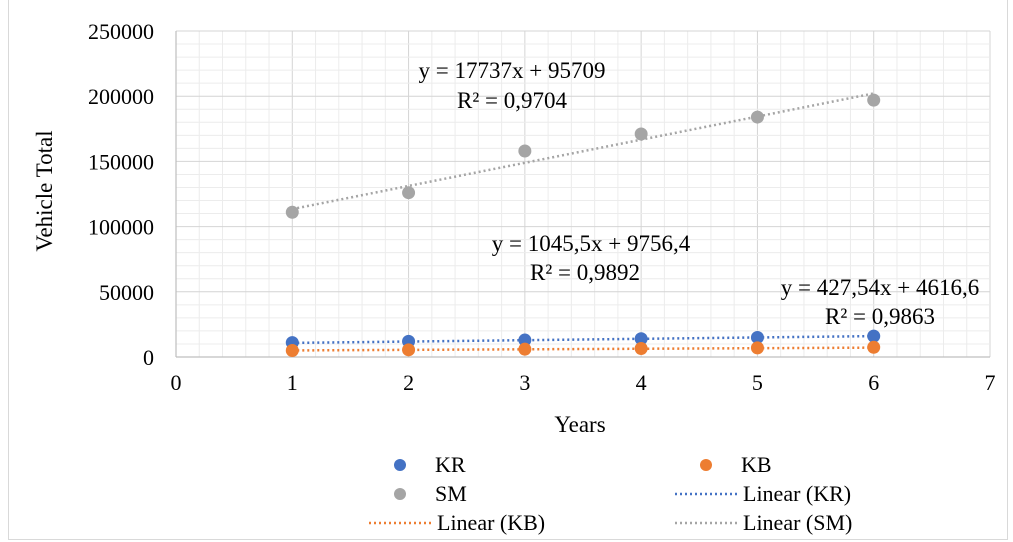 This screenshot has height=542, width=1013. What do you see at coordinates (641, 382) in the screenshot?
I see `x-tick-label: 4` at bounding box center [641, 382].